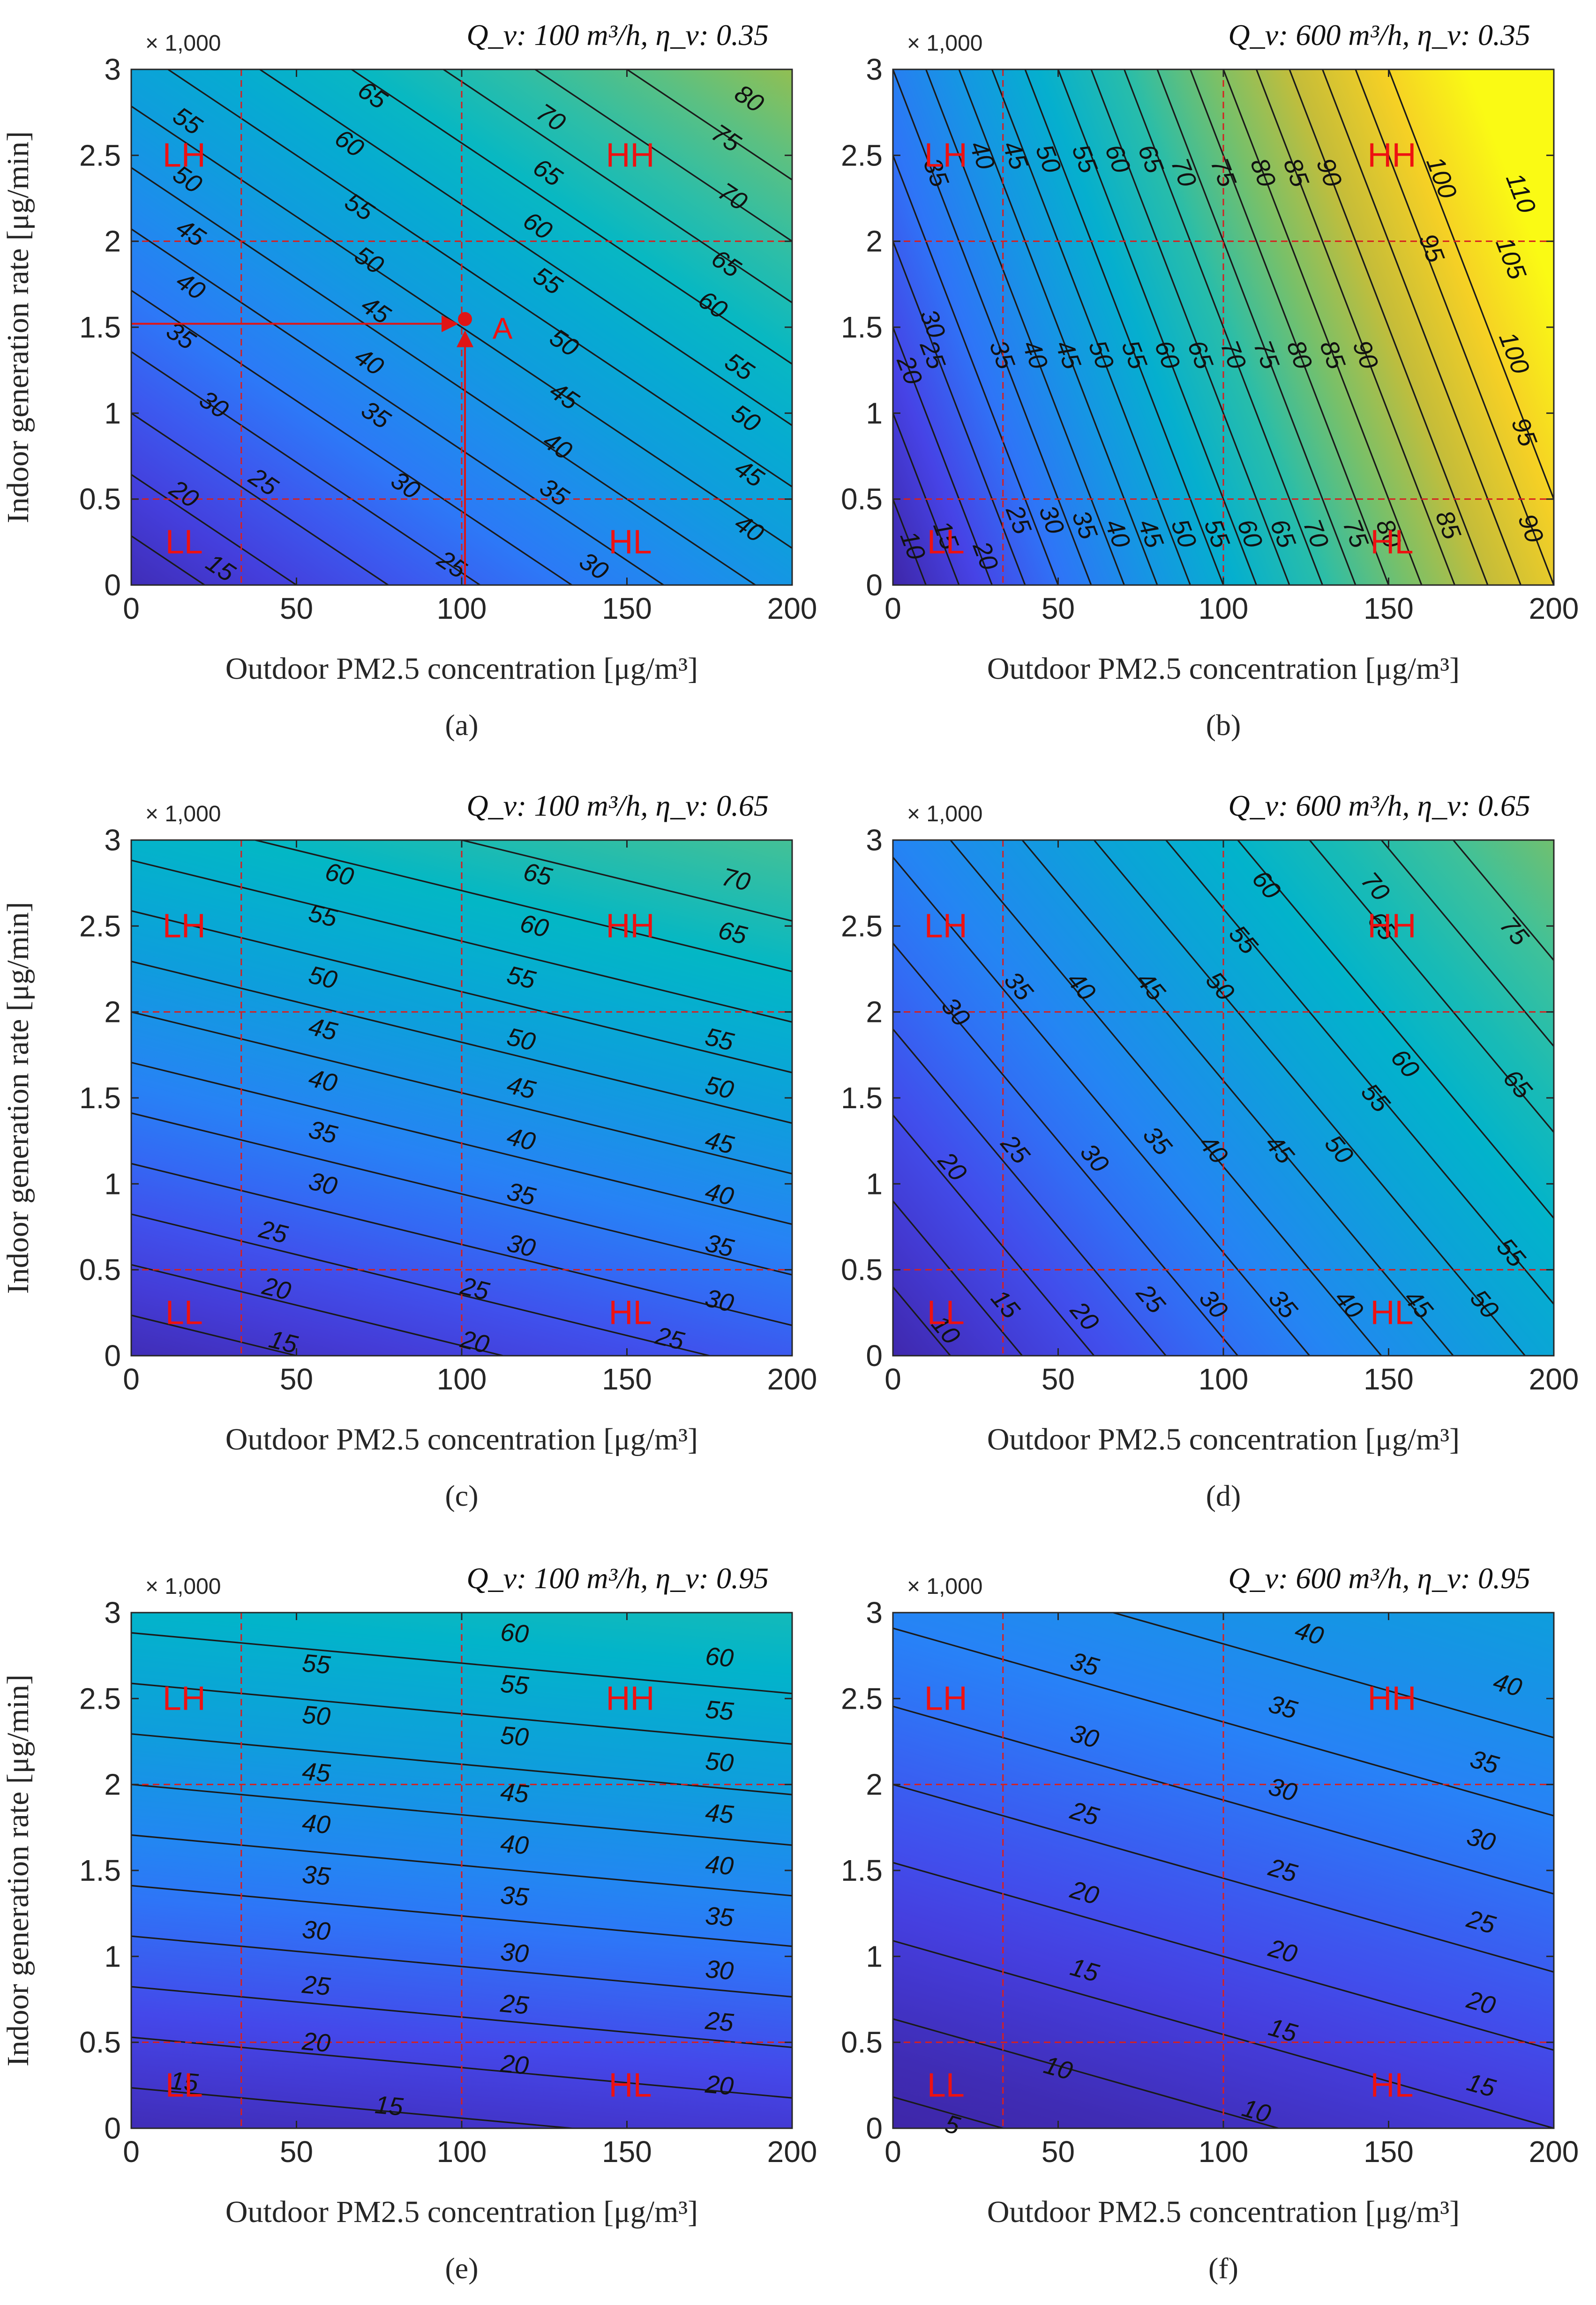 The image size is (1596, 2305). Describe the element at coordinates (944, 814) in the screenshot. I see `y-multiplier: × 1,000` at that location.